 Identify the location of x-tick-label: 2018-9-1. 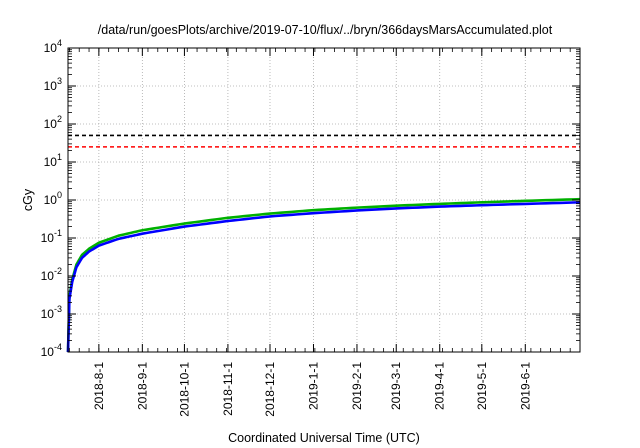
(142, 386).